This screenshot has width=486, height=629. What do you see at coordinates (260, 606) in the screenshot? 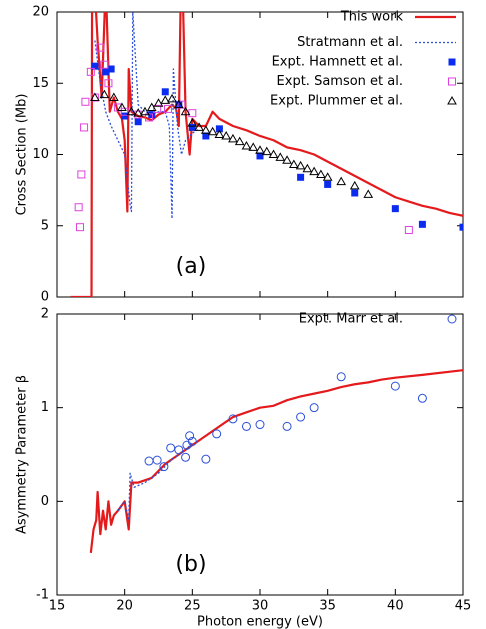
I see `x-tick-label: 30` at bounding box center [260, 606].